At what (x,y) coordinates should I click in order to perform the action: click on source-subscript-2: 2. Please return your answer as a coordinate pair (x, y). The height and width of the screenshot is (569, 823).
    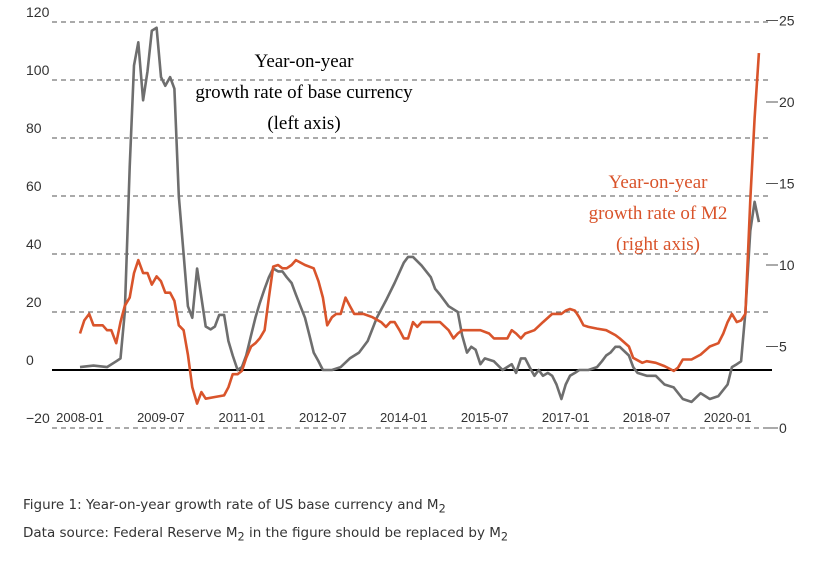
    Looking at the image, I should click on (504, 537).